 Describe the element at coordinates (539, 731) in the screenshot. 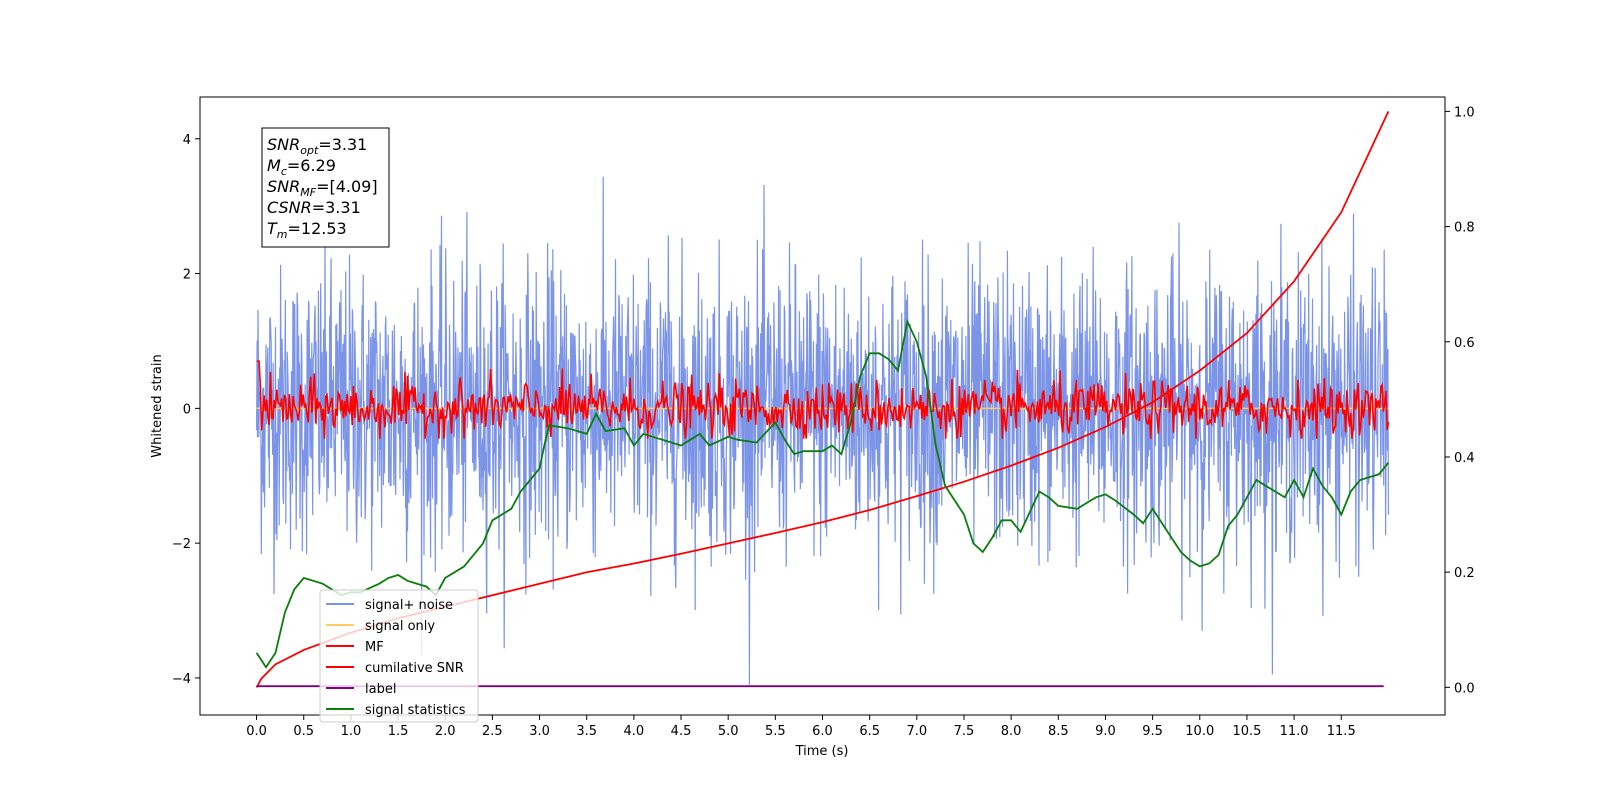

I see `x-tick-label: 3.0` at that location.